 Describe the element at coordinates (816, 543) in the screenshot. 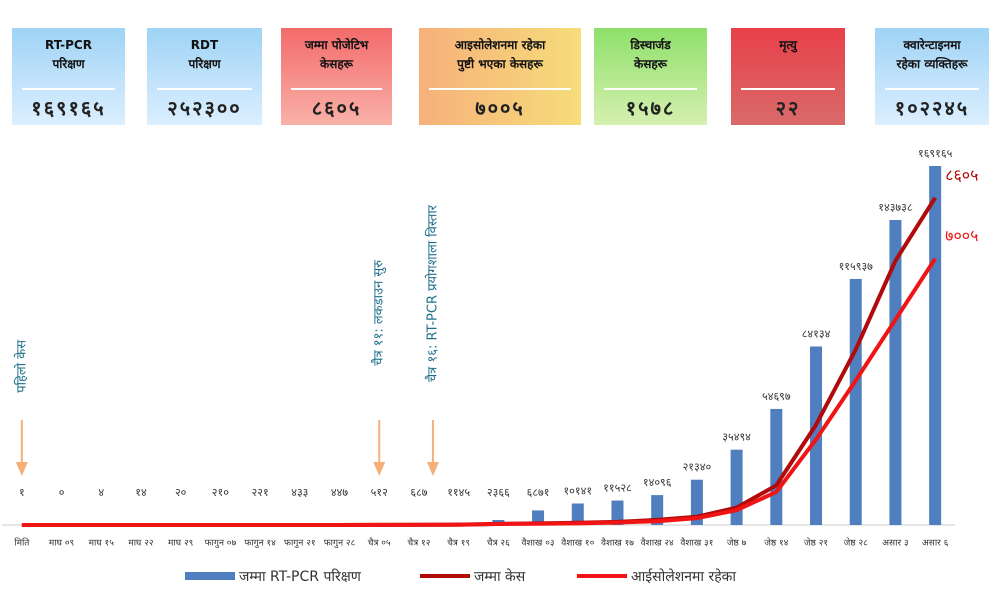

I see `x-tick-label: जेष्ठ २१` at that location.